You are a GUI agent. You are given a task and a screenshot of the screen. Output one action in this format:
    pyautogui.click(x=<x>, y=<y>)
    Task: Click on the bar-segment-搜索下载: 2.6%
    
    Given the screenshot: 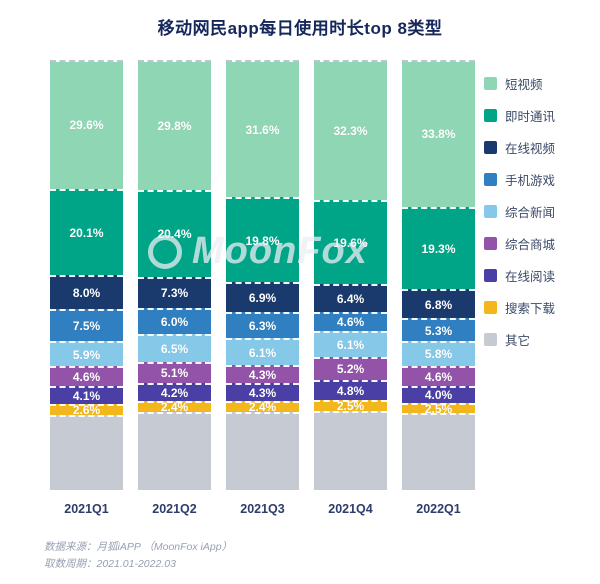 What is the action you would take?
    pyautogui.click(x=86, y=409)
    